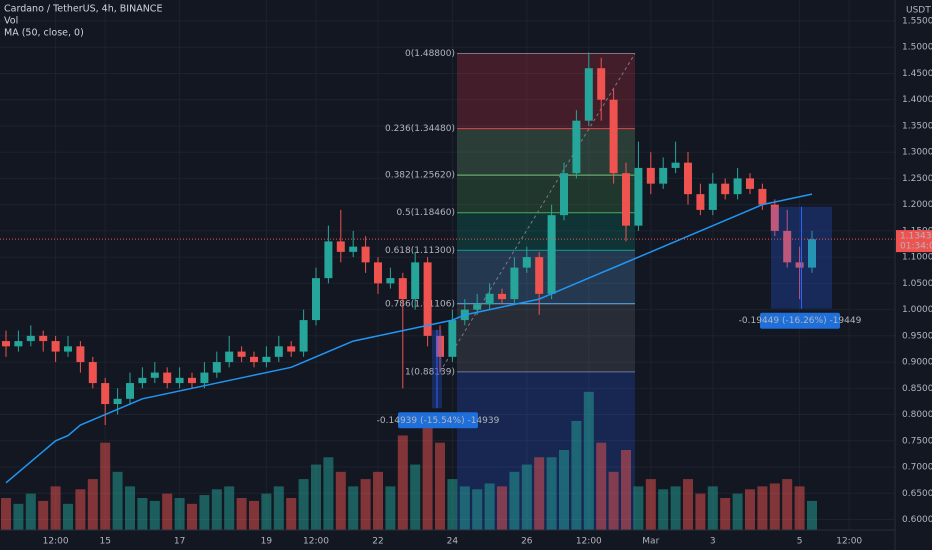  I want to click on y-tick-label: 1.30000, so click(917, 153).